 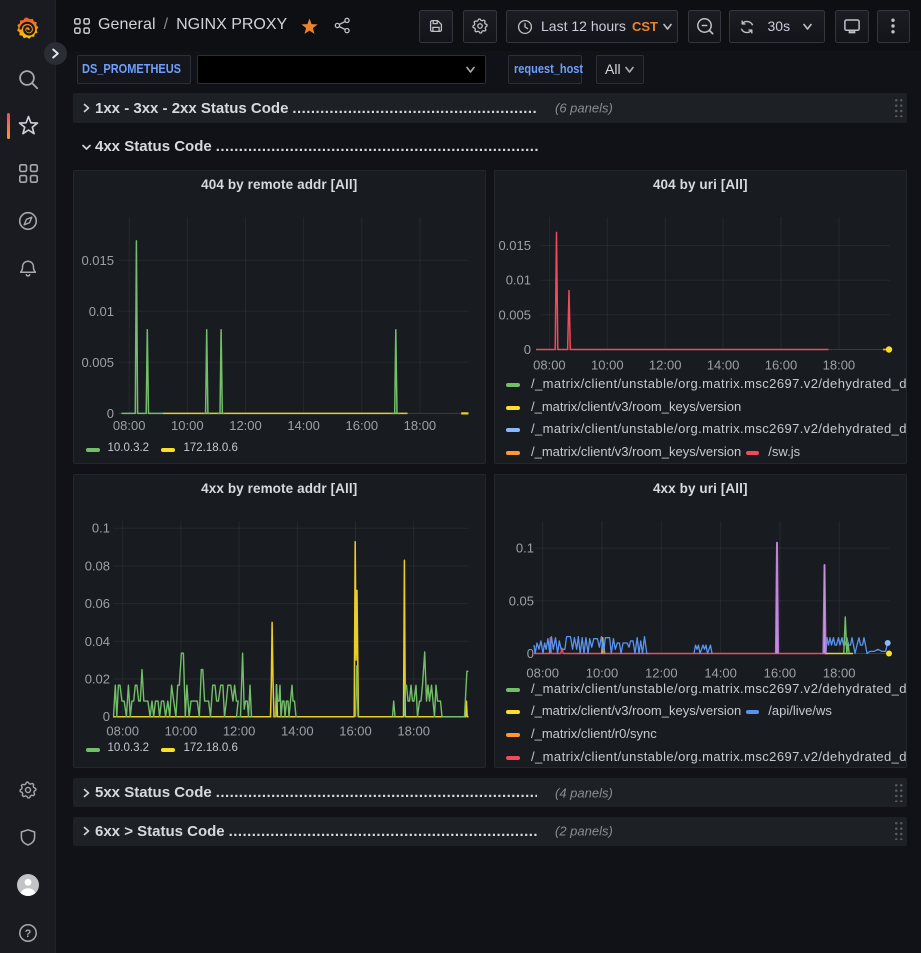 I want to click on svg-text: 0.05, so click(x=521, y=600).